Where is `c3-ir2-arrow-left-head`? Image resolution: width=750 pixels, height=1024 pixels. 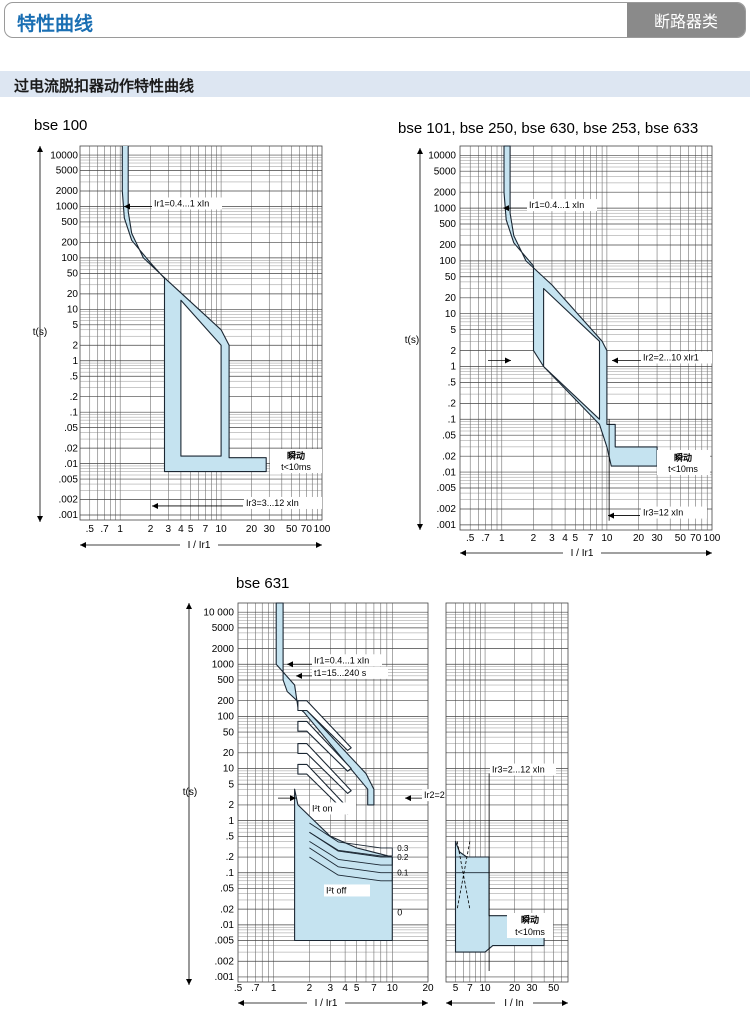 c3-ir2-arrow-left-head is located at coordinates (293, 798).